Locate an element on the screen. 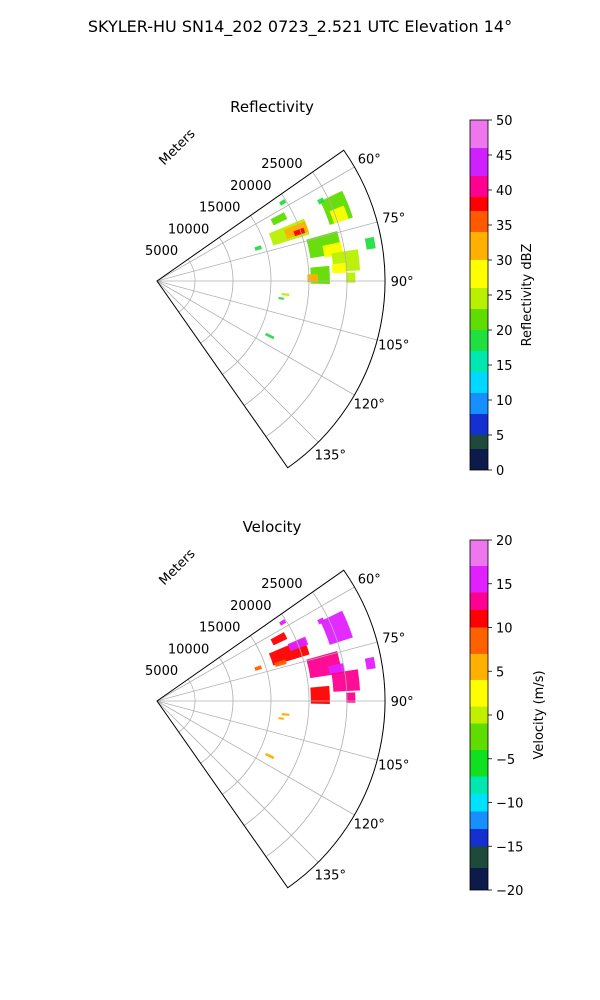  velocity-grid is located at coordinates (271, 729).